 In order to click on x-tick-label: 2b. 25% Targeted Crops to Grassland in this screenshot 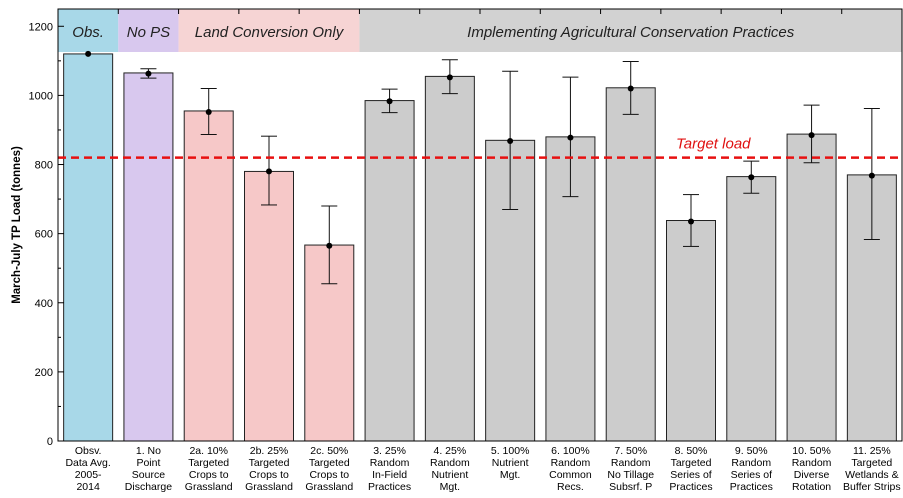, I will do `click(269, 469)`.